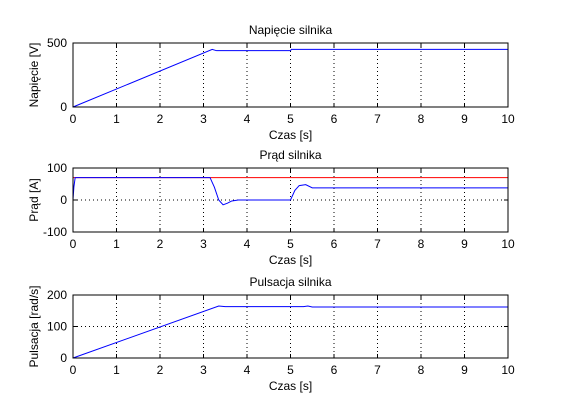  Describe the element at coordinates (508, 244) in the screenshot. I see `current-x-tick-label: 10` at that location.